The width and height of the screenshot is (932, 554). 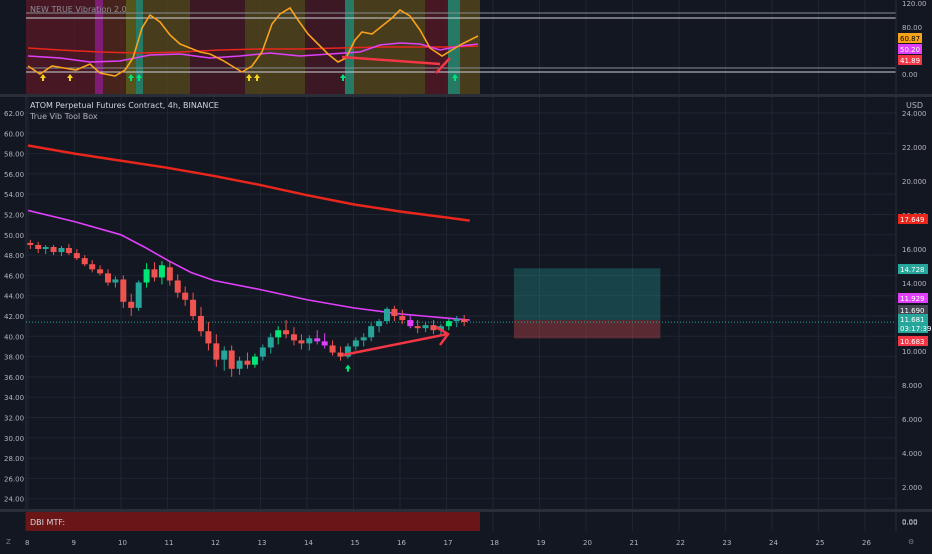 What do you see at coordinates (910, 50) in the screenshot?
I see `indicator-badge-magenta-value: 50.20` at bounding box center [910, 50].